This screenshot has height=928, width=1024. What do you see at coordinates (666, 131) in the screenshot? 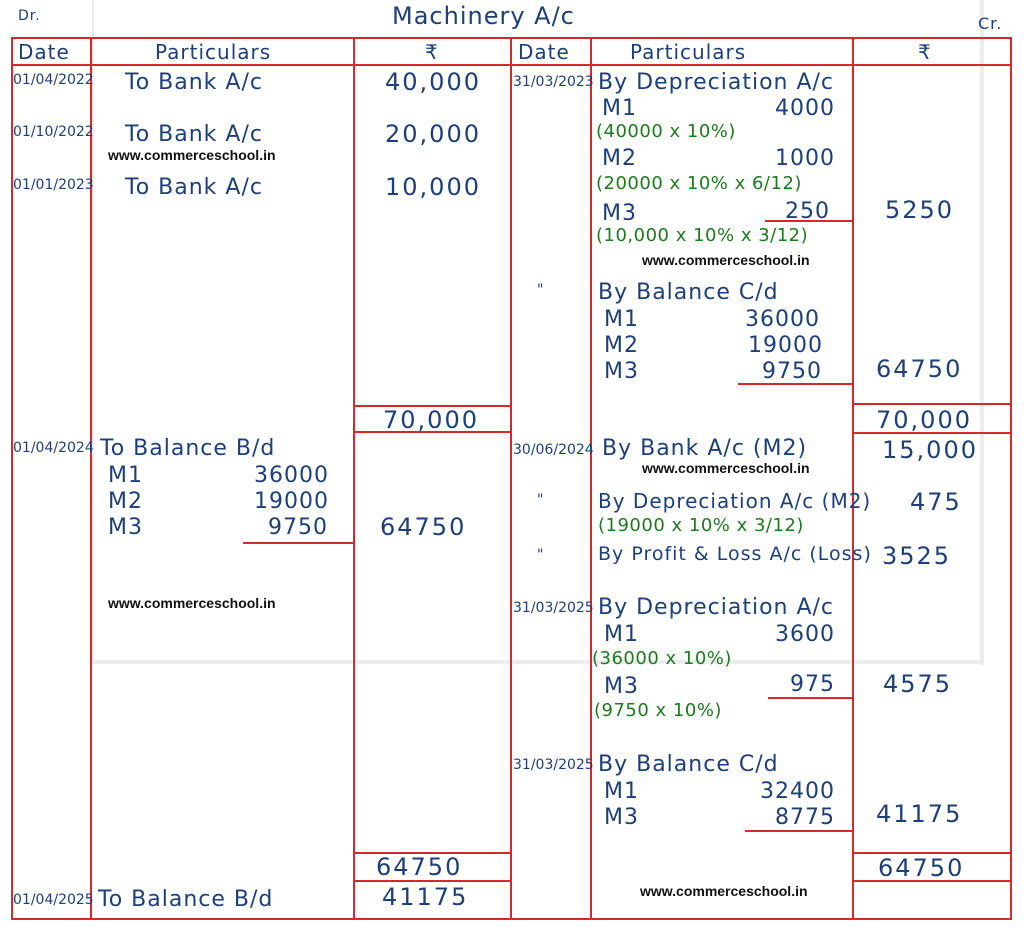
I see `calculation-note: (40000 x 10%)` at bounding box center [666, 131].